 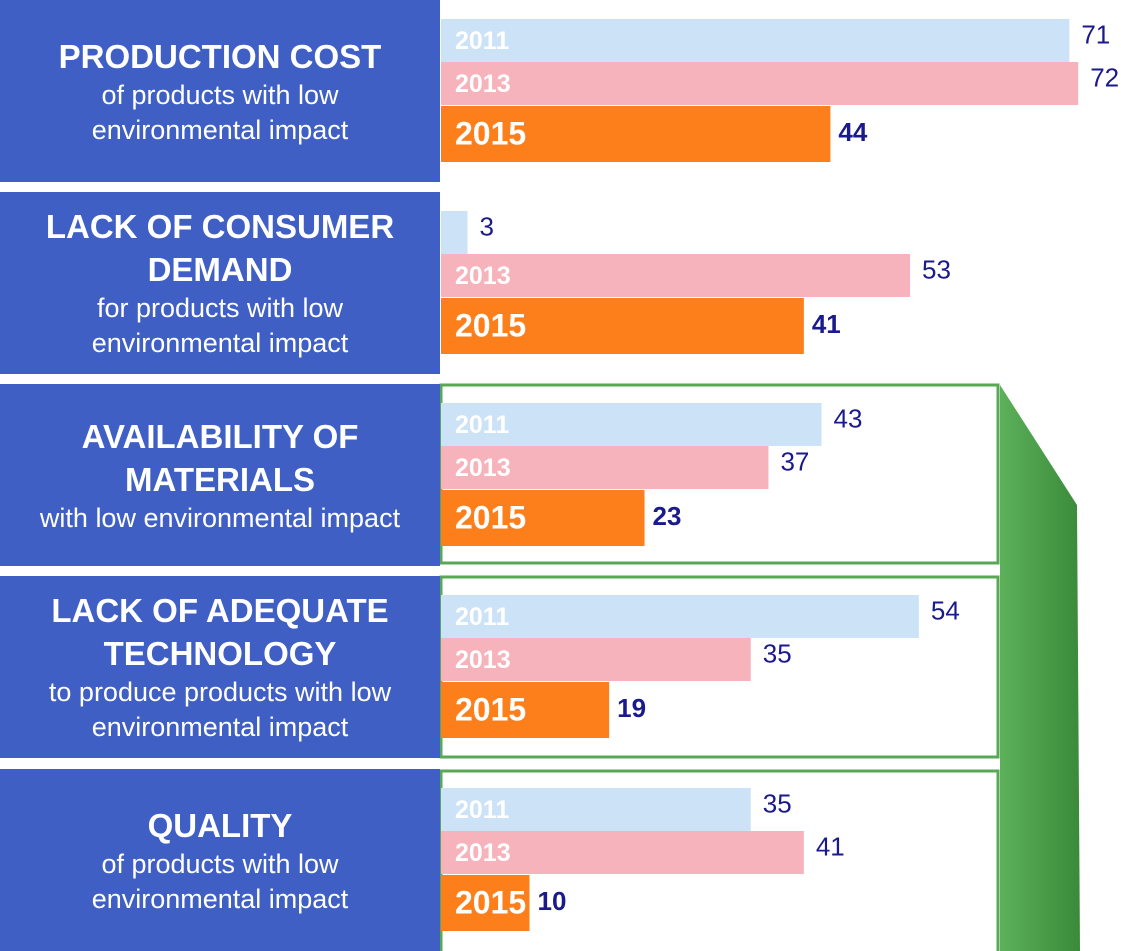 What do you see at coordinates (945, 610) in the screenshot?
I see `value-label: 54` at bounding box center [945, 610].